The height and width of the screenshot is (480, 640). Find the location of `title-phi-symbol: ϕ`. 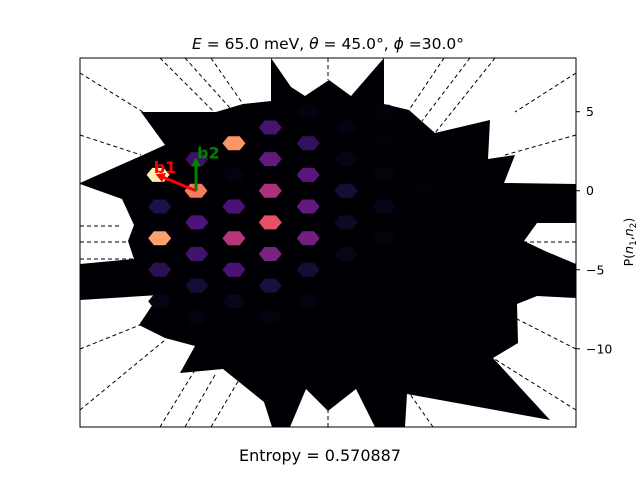

title-phi-symbol: ϕ is located at coordinates (399, 44).